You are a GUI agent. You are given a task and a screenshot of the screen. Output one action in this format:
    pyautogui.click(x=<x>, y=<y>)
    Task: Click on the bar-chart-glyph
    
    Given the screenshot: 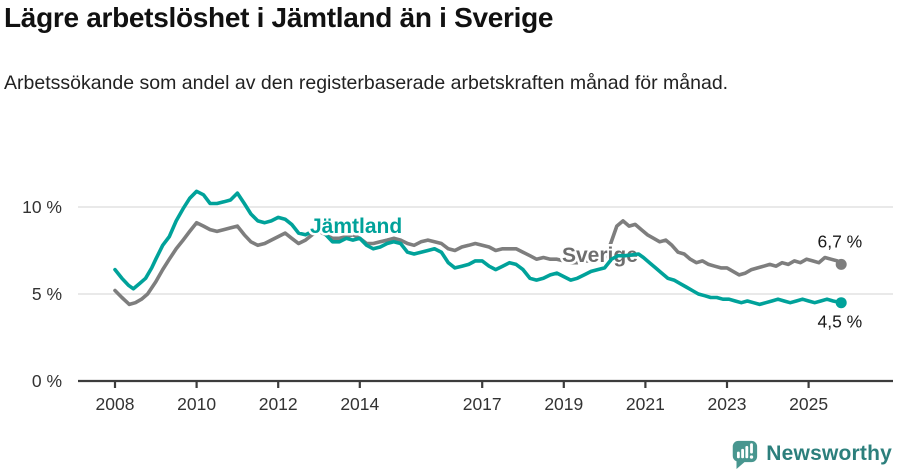 What is the action you would take?
    pyautogui.click(x=739, y=455)
    